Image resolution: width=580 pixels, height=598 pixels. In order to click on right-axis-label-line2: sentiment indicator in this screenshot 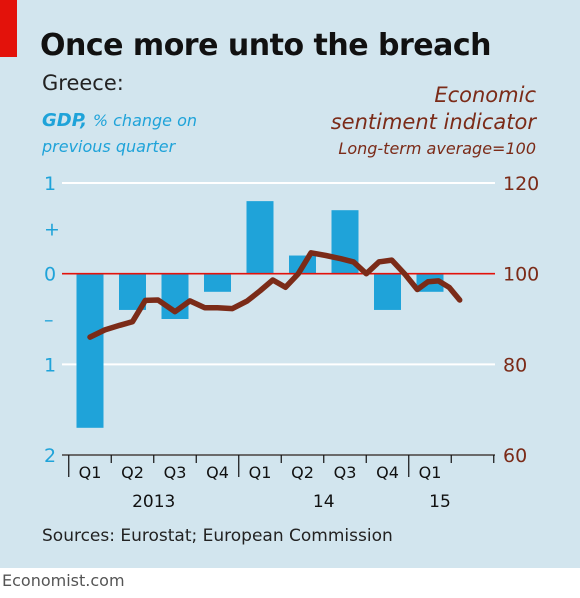, I will do `click(433, 122)`.